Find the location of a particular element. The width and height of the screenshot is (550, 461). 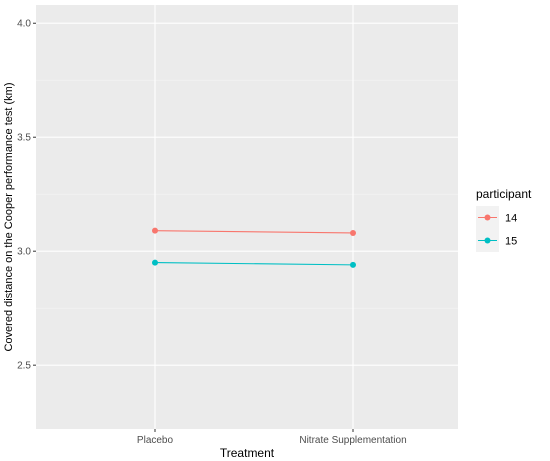

x-tick-label: Nitrate Supplementation is located at coordinates (352, 440).